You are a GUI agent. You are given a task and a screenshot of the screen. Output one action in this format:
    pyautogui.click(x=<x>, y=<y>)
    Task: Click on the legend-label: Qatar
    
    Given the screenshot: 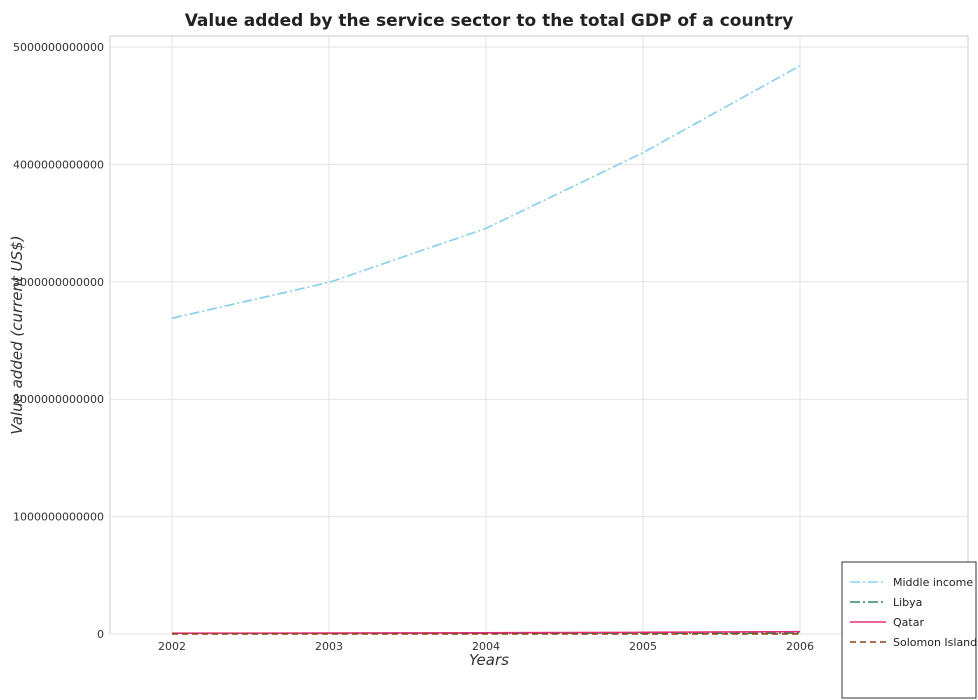 What is the action you would take?
    pyautogui.click(x=908, y=622)
    